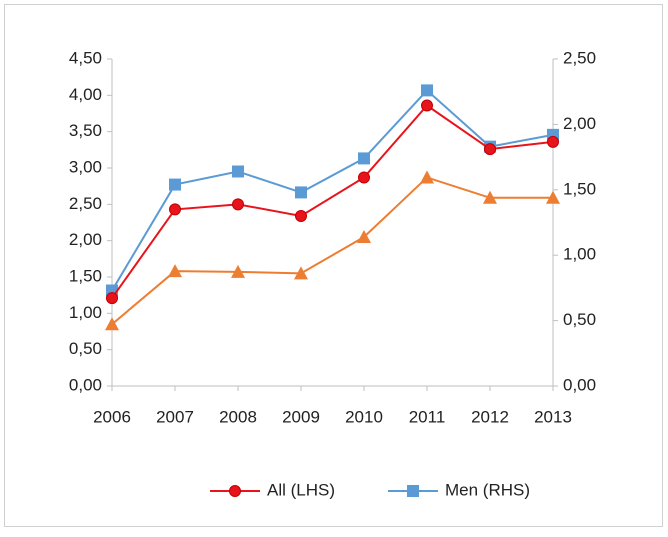  What do you see at coordinates (487, 489) in the screenshot?
I see `legend-label: Men (RHS)` at bounding box center [487, 489].